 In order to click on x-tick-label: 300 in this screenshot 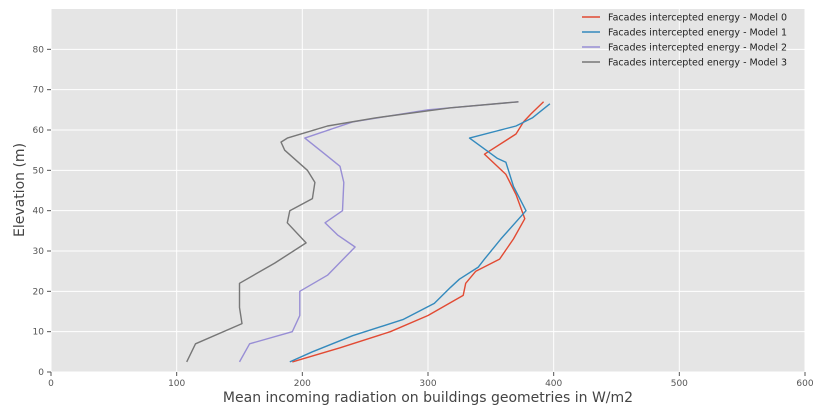, I will do `click(427, 384)`.